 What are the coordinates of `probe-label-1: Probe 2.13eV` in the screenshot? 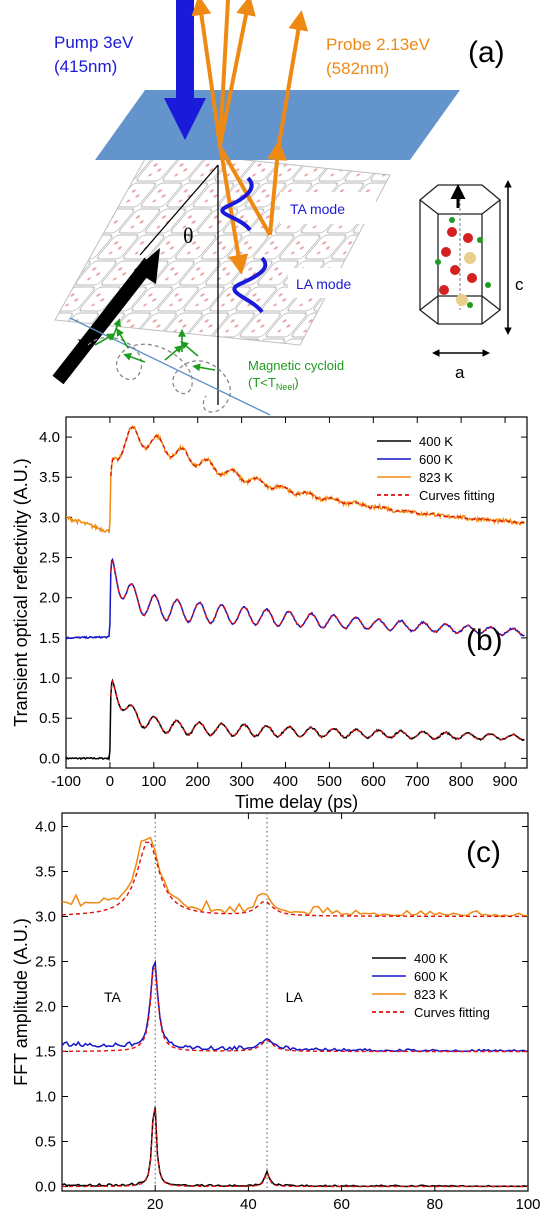 It's located at (378, 44).